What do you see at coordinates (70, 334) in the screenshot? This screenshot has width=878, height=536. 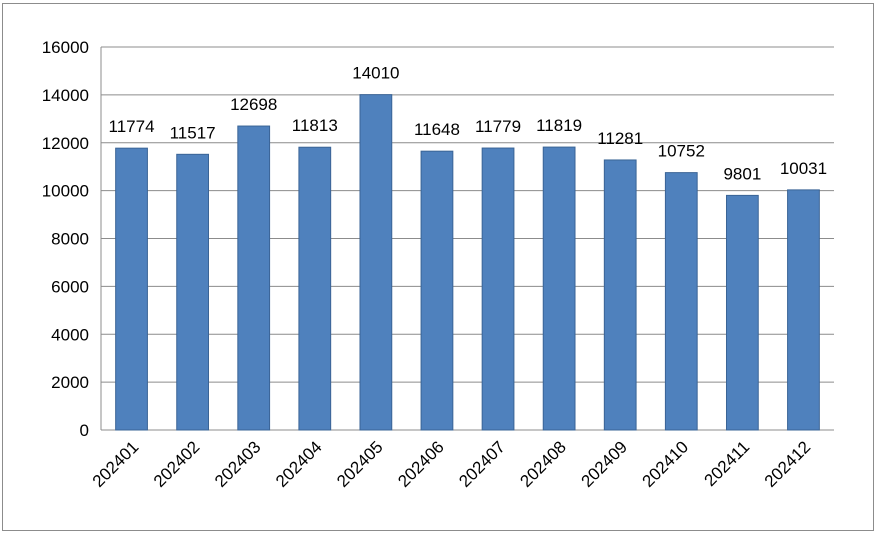 I see `y-tick-label: 4000` at bounding box center [70, 334].